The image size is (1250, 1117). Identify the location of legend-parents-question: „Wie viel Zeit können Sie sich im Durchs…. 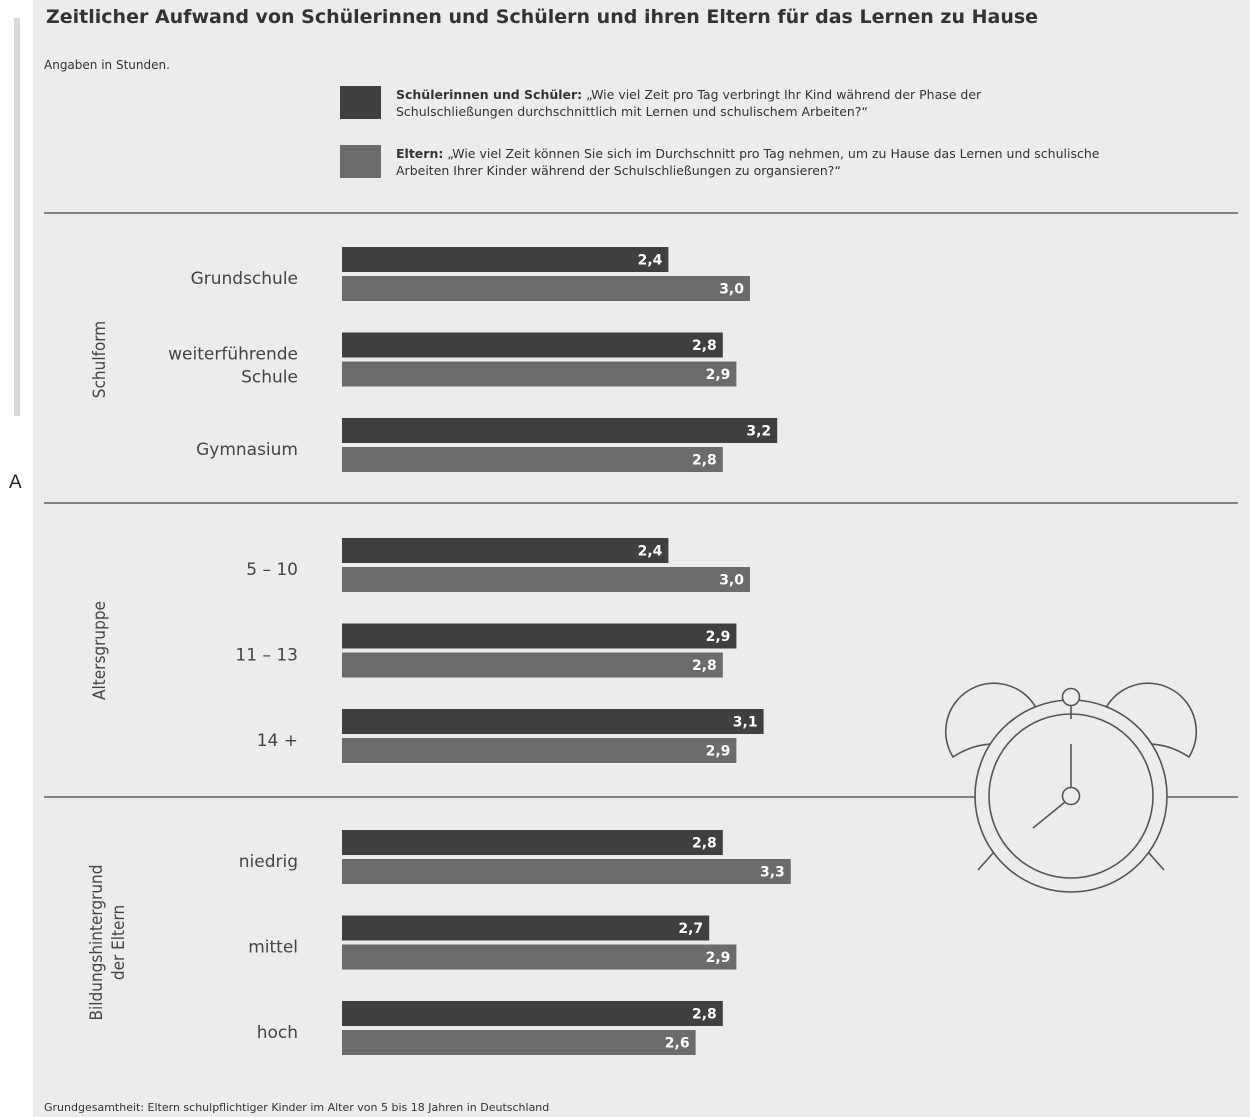
(748, 162).